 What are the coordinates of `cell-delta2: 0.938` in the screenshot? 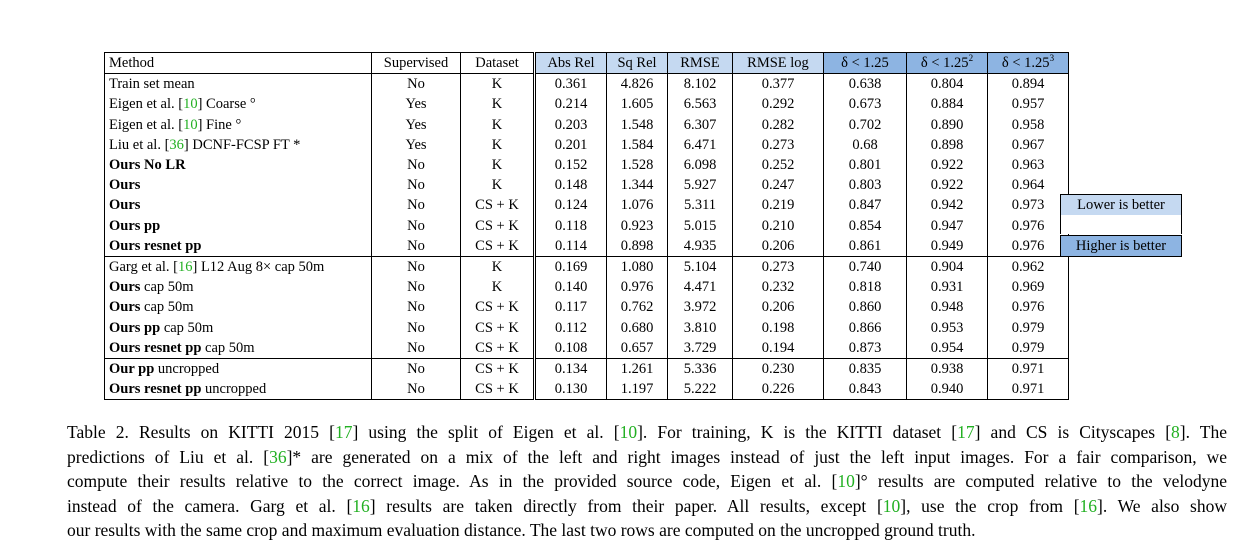 It's located at (947, 368).